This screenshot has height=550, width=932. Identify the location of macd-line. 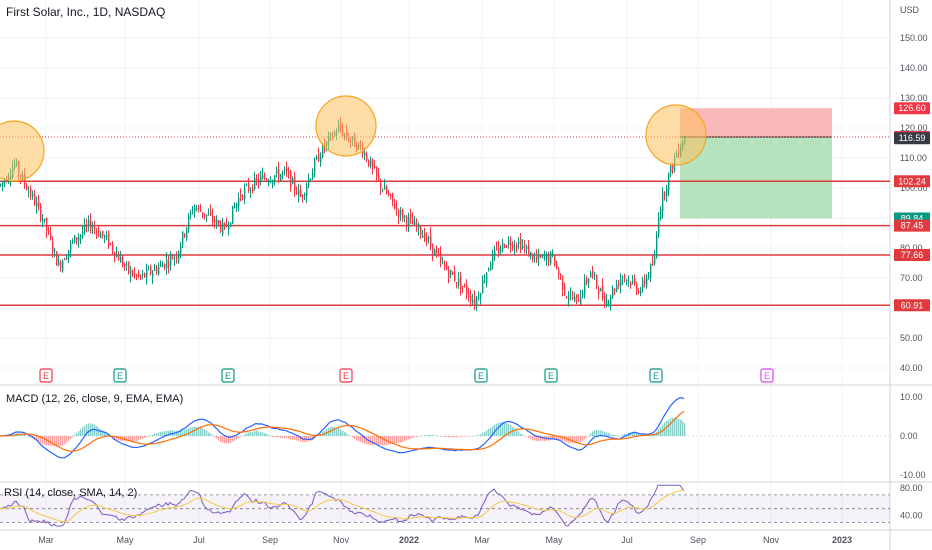
(342, 428).